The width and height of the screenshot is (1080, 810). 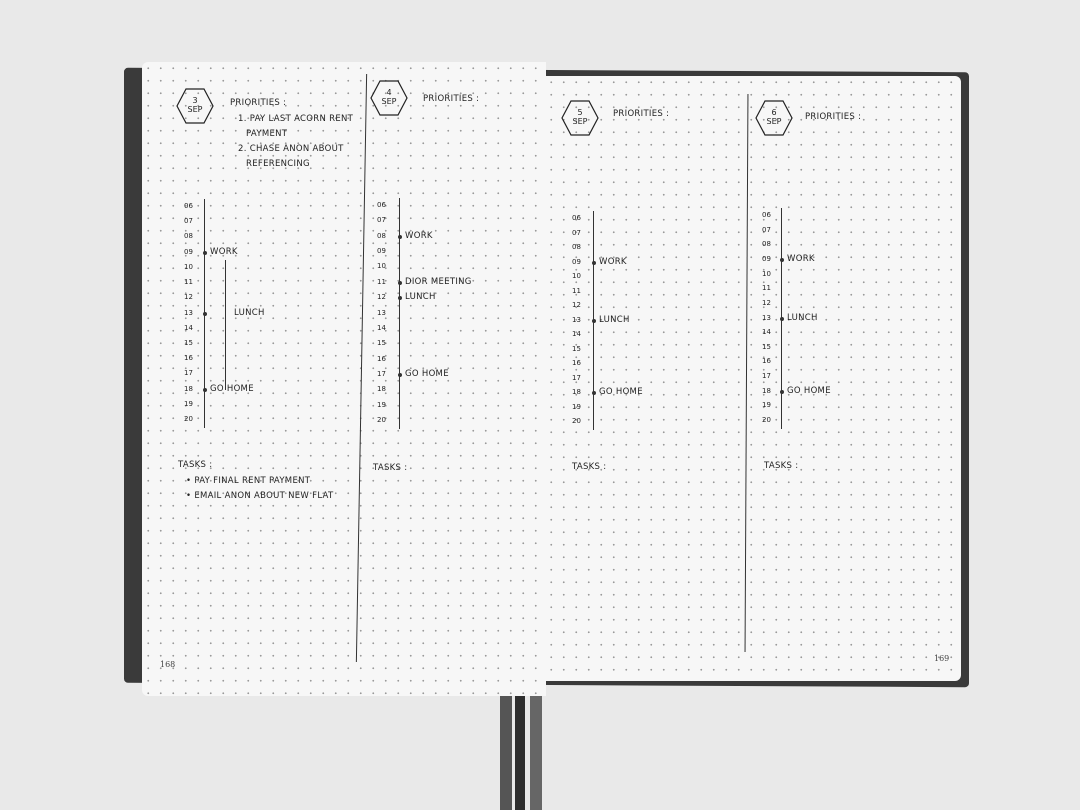 I want to click on date-hexagon: 6 SEP, so click(x=774, y=118).